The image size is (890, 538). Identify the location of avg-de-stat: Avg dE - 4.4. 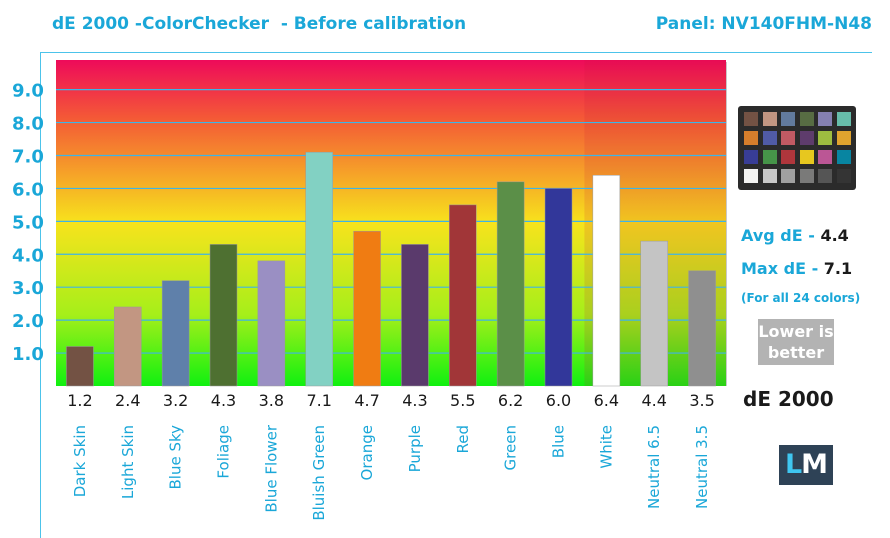
(795, 235).